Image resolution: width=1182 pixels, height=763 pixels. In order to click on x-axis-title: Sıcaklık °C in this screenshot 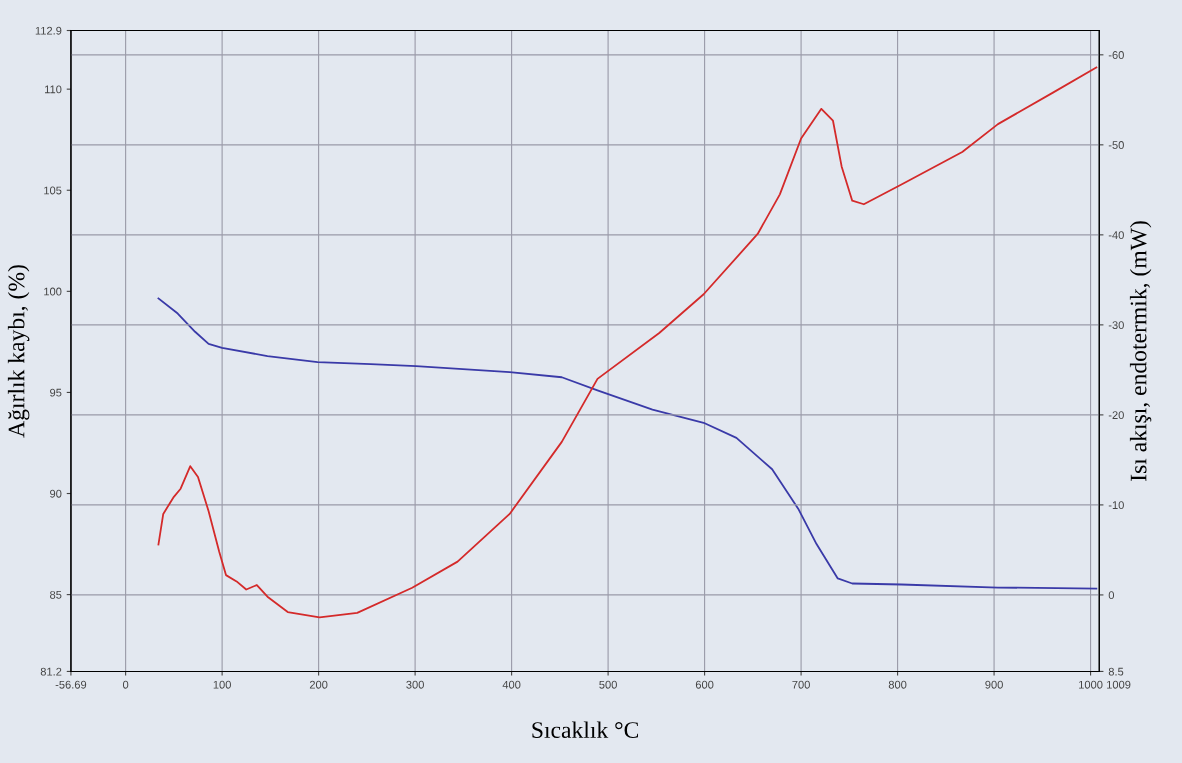, I will do `click(585, 729)`.